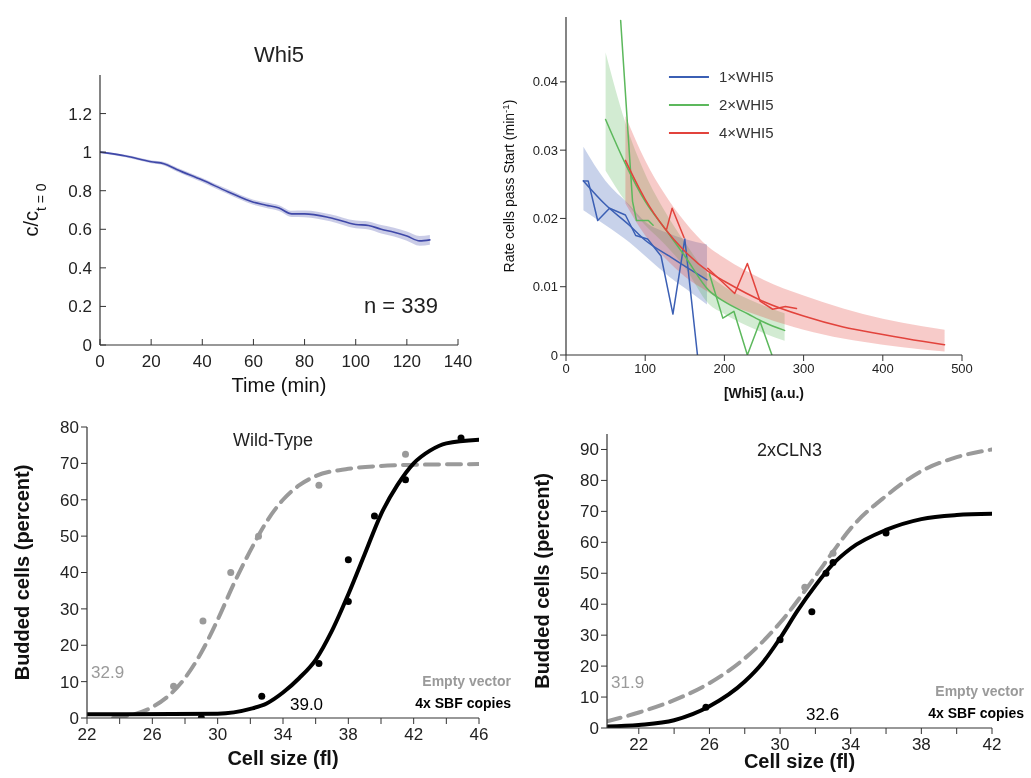 Image resolution: width=1031 pixels, height=778 pixels. I want to click on y-tick-label: 0.8, so click(80, 191).